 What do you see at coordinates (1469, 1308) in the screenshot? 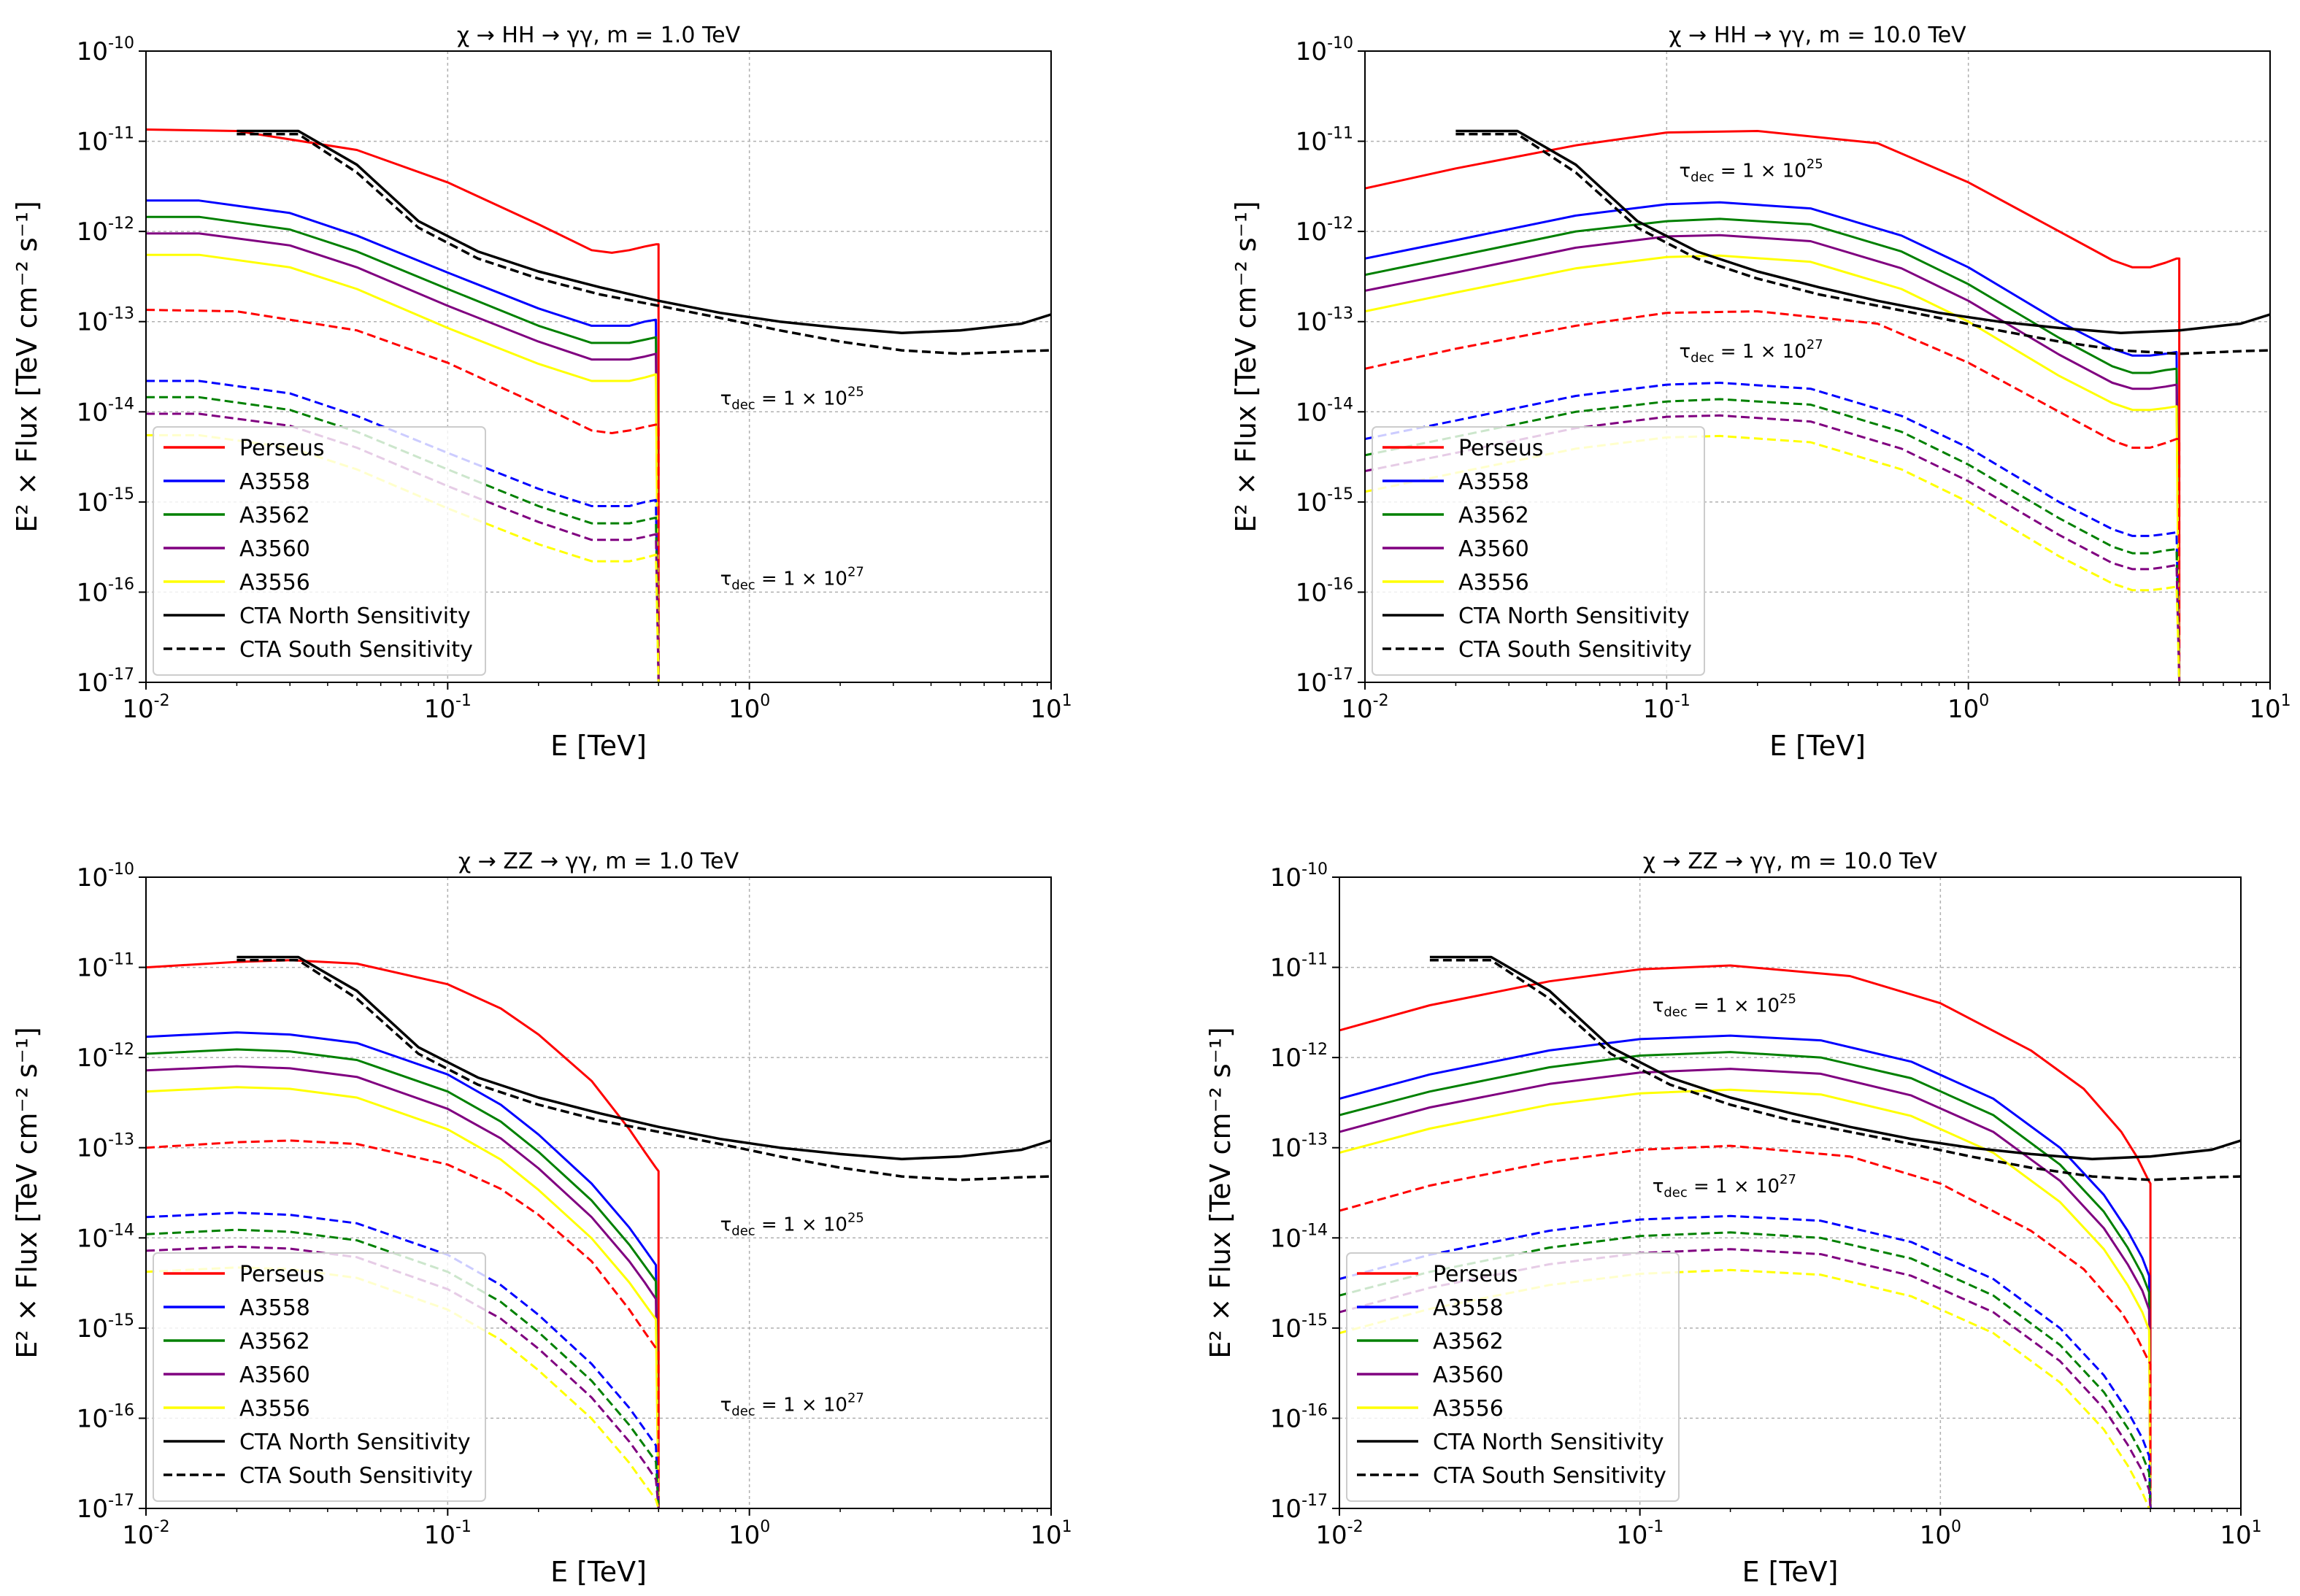
I see `legend-label: A3558` at bounding box center [1469, 1308].